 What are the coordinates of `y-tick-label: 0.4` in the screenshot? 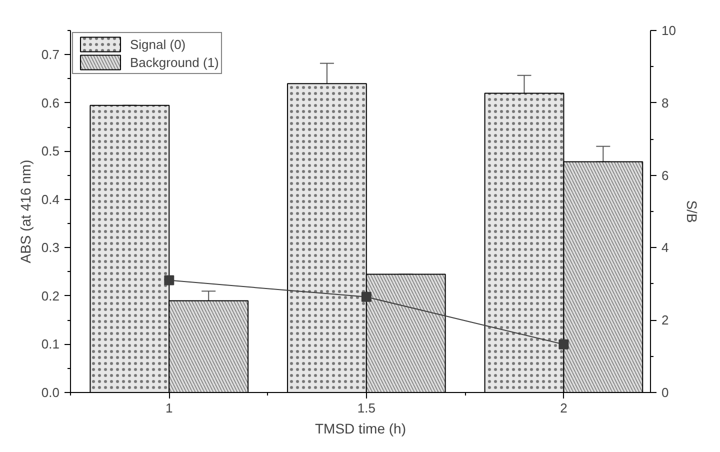 It's located at (50, 199).